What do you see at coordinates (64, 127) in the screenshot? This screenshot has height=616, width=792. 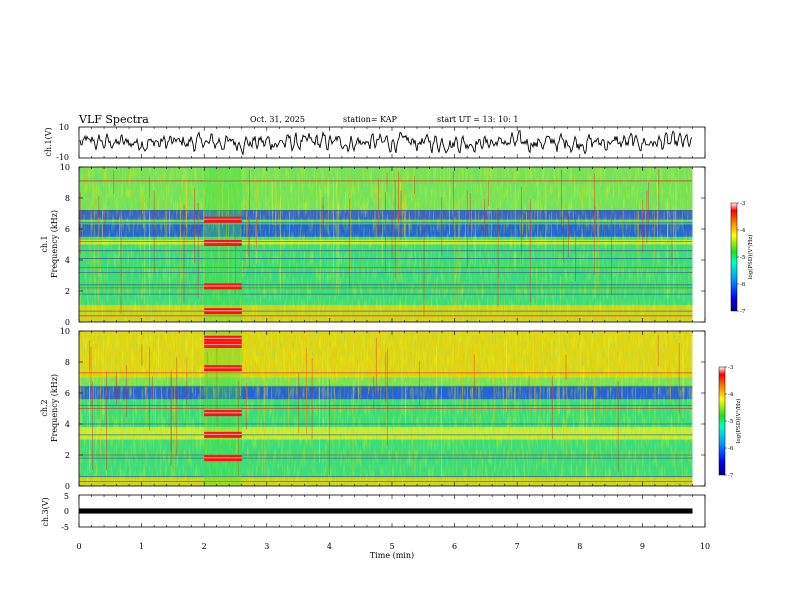 I see `ch1-ytick-top: 10` at bounding box center [64, 127].